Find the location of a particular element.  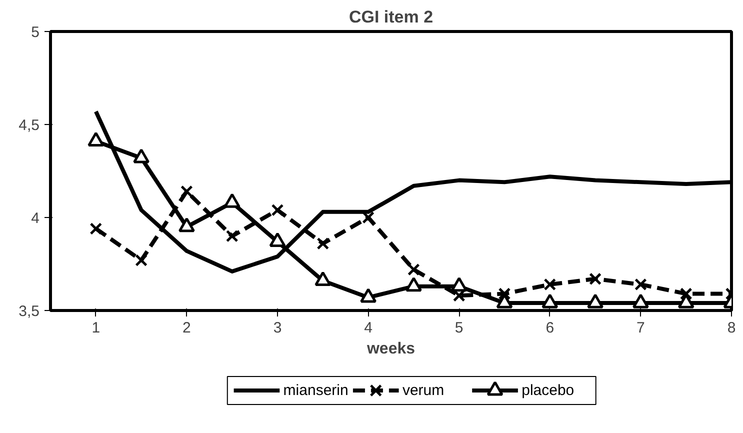

y-tick-label: 3,5 is located at coordinates (29, 311).